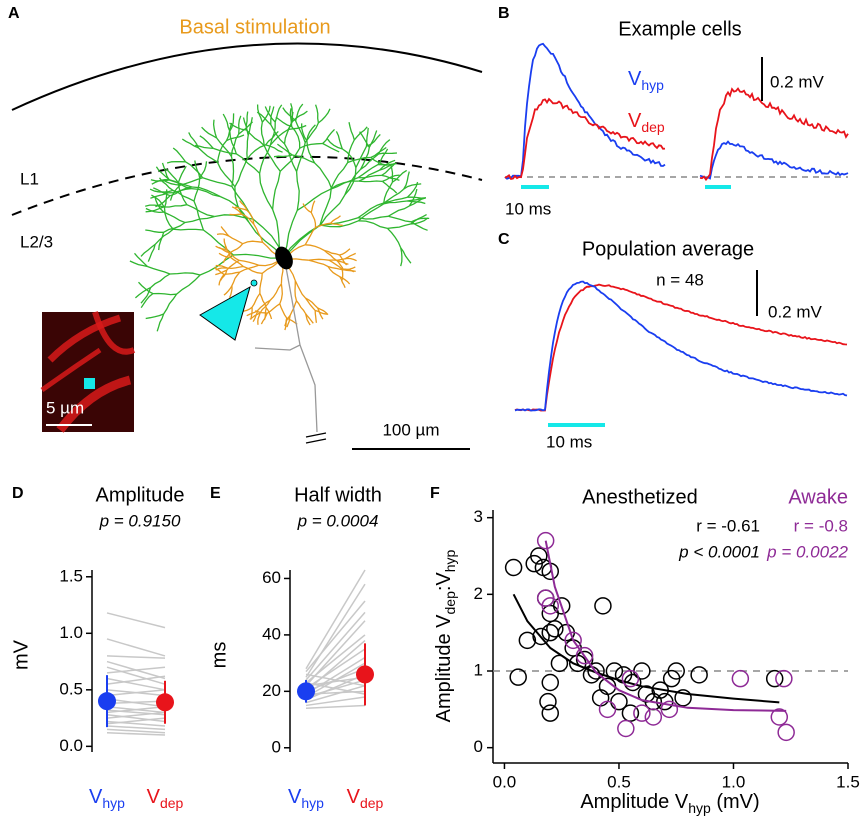 This screenshot has height=821, width=863. What do you see at coordinates (619, 781) in the screenshot?
I see `x-tick-label: 0.5` at bounding box center [619, 781].